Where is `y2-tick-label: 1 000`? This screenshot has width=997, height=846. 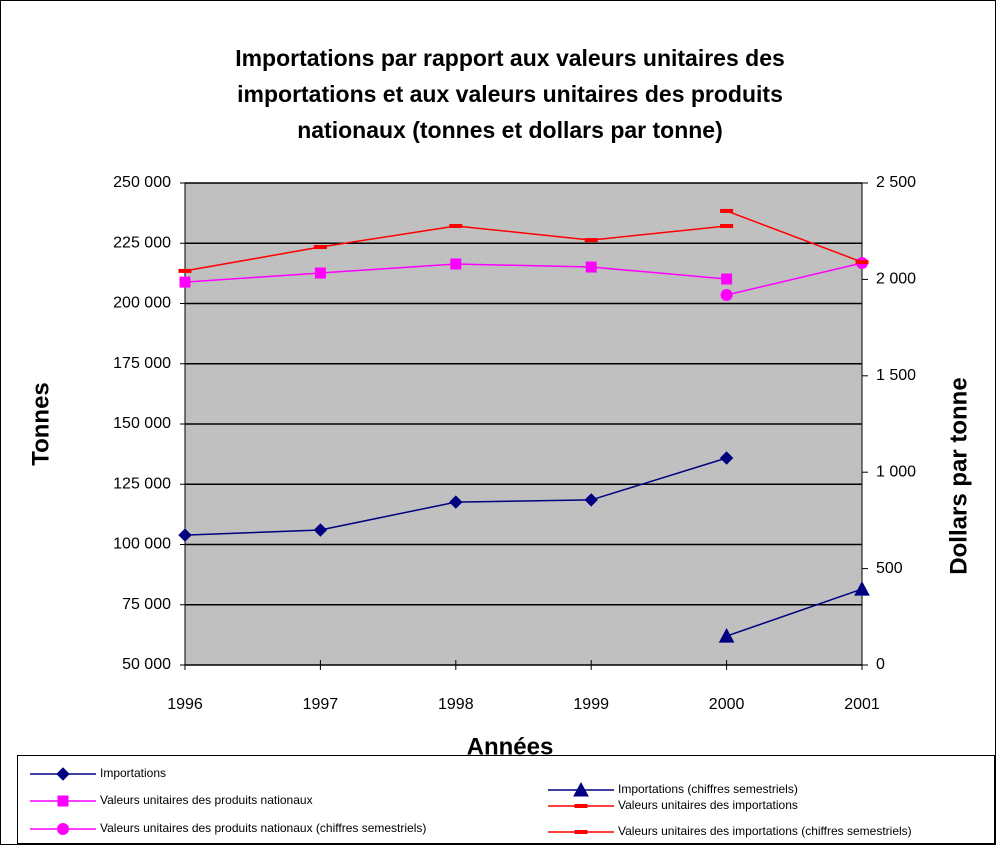 y2-tick-label: 1 000 is located at coordinates (896, 471).